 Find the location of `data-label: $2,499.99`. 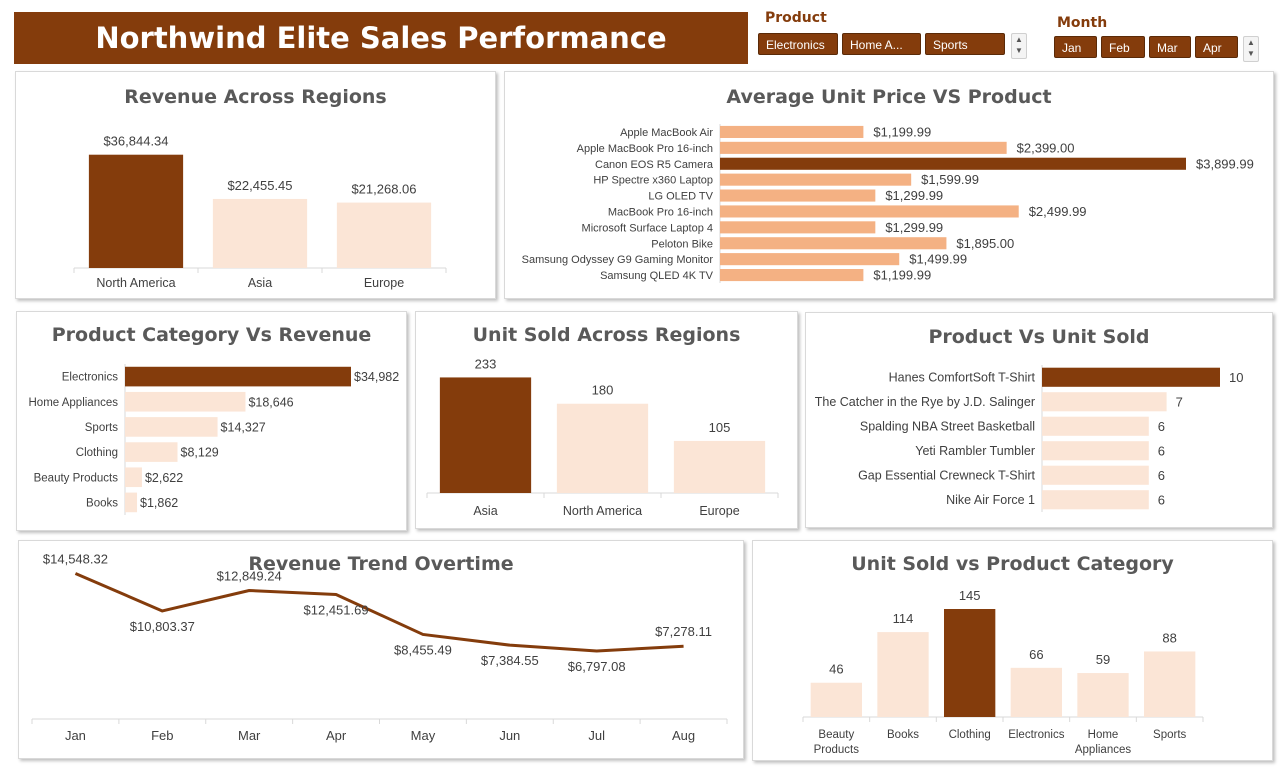

data-label: $2,499.99 is located at coordinates (1058, 211).